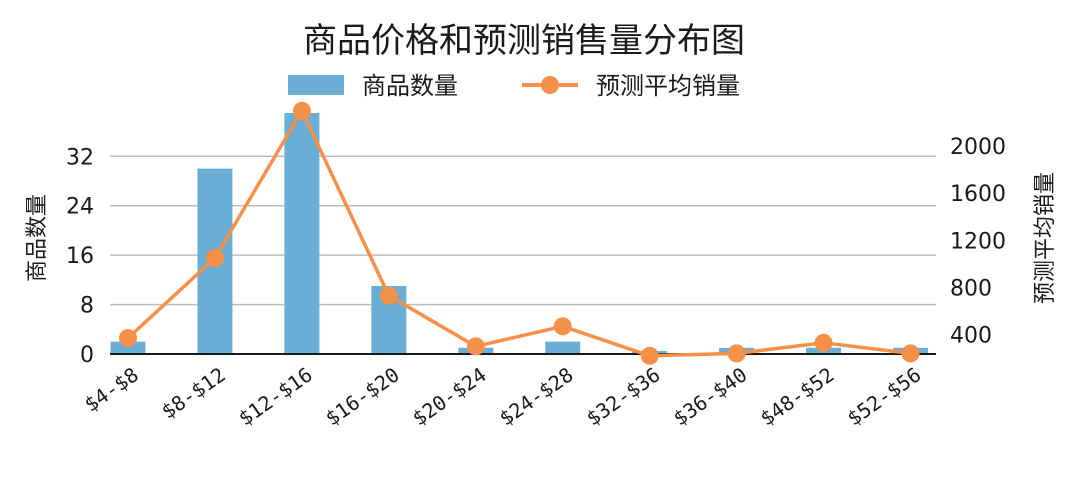 The height and width of the screenshot is (483, 1080). Describe the element at coordinates (37, 238) in the screenshot. I see `y-axis-label: 商品数量` at that location.